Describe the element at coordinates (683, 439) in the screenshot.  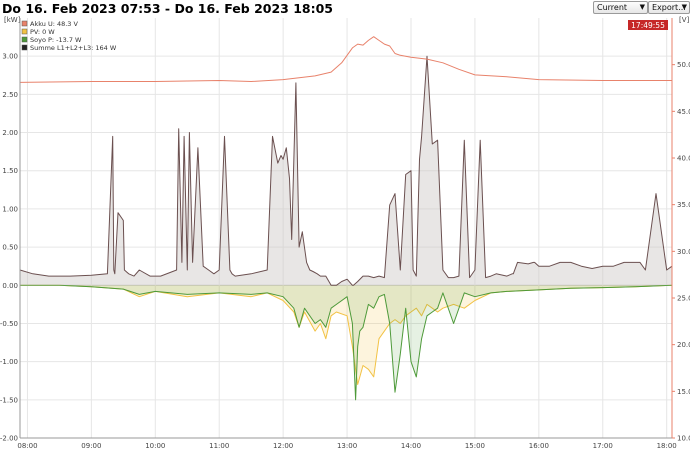
I see `y-right-tick-label: 10.0` at that location.